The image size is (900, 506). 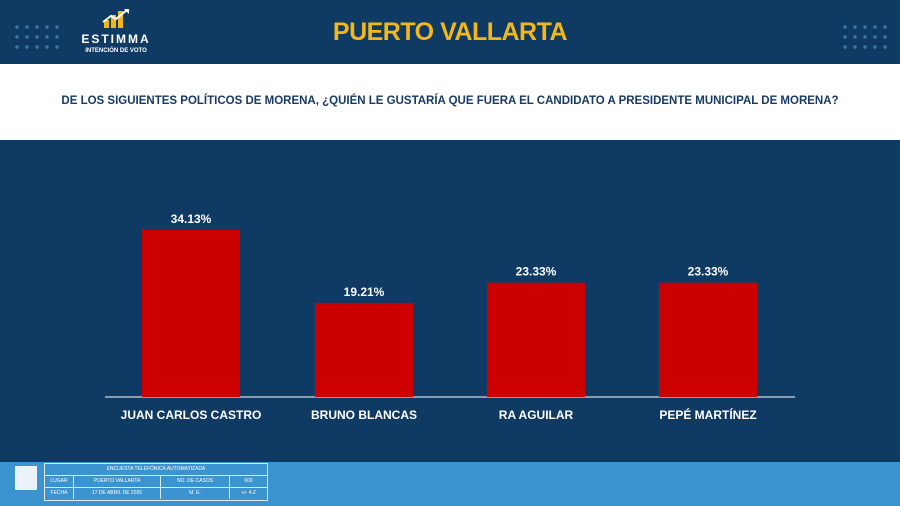 I want to click on info-row: LUGAR PUERTO VALLARTA NO. DE CASOS 600, so click(x=156, y=482).